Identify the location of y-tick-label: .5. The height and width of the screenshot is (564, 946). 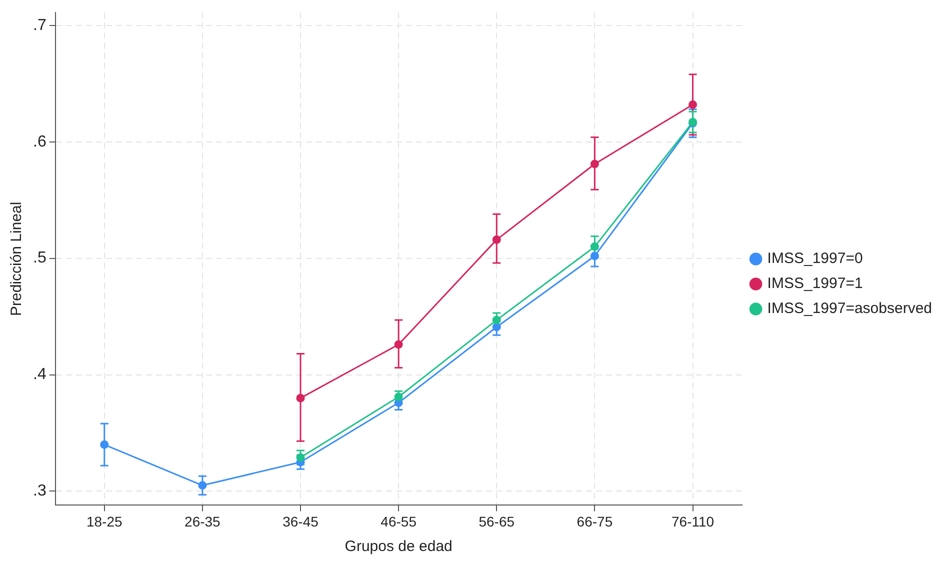
(39, 258).